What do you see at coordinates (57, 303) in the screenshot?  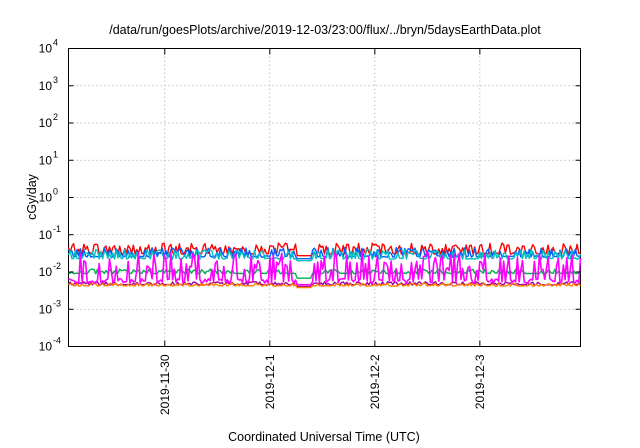 I see `y-tick-exponent: -3` at bounding box center [57, 303].